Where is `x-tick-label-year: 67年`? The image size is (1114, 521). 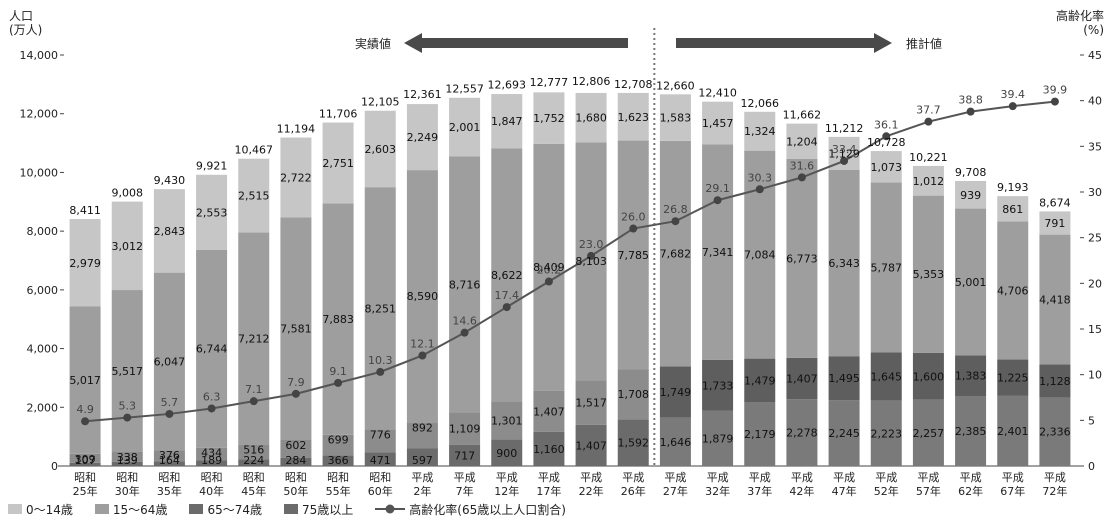 x-tick-label-year: 67年 is located at coordinates (1012, 491).